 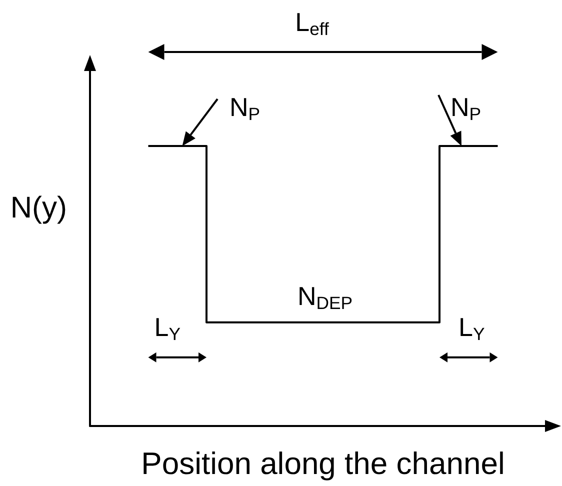 I want to click on text: L$_{eff}$, so click(x=312, y=22).